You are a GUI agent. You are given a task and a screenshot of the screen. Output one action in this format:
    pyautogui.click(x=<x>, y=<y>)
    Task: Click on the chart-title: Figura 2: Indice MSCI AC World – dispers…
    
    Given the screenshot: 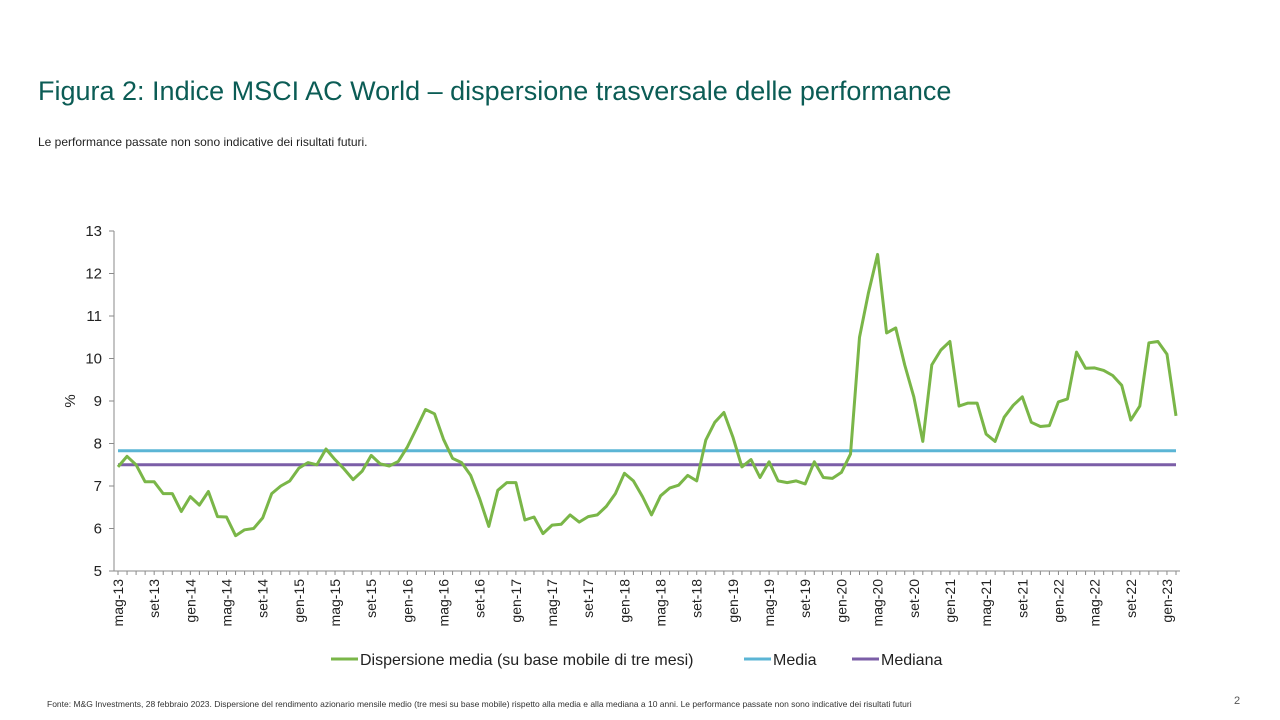 What is the action you would take?
    pyautogui.click(x=495, y=91)
    